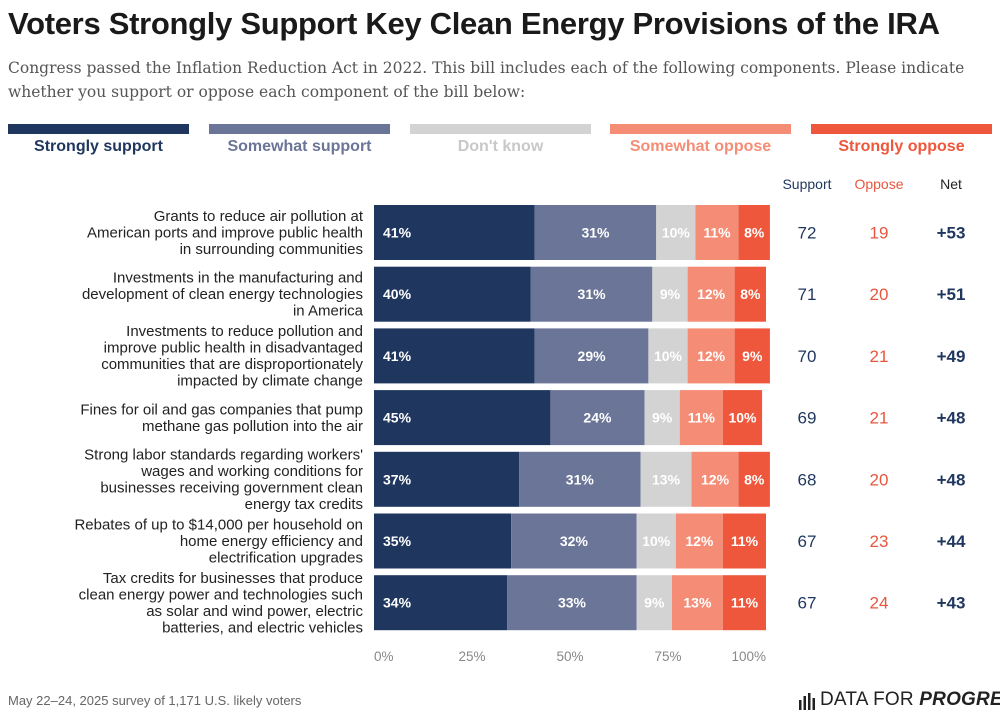 This screenshot has width=1000, height=717. I want to click on data-label: 33%, so click(572, 603).